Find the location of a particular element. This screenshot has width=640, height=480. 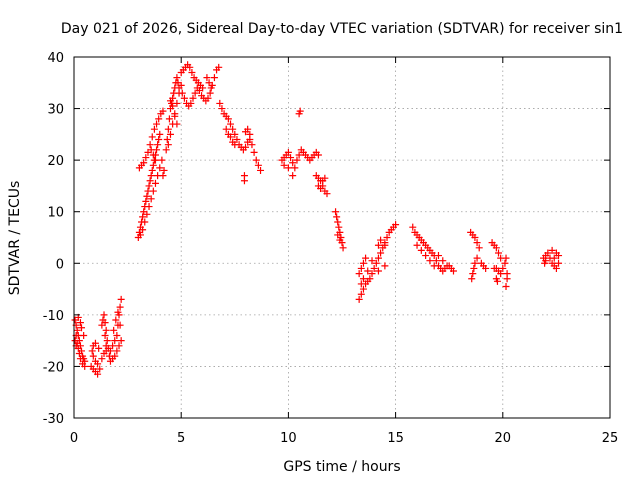

y-tick-label: -10 is located at coordinates (53, 316).